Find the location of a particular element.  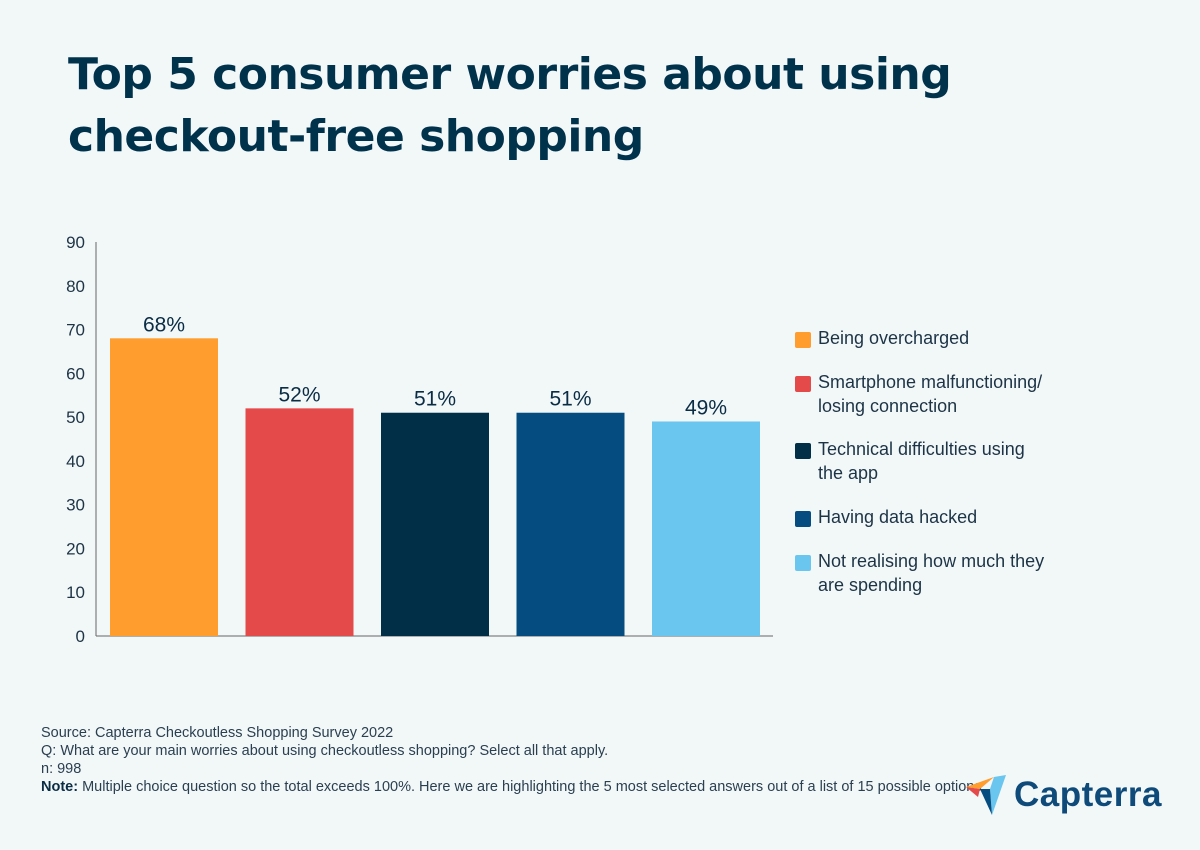

legend-item: Not realising how much they are spending is located at coordinates (945, 573).